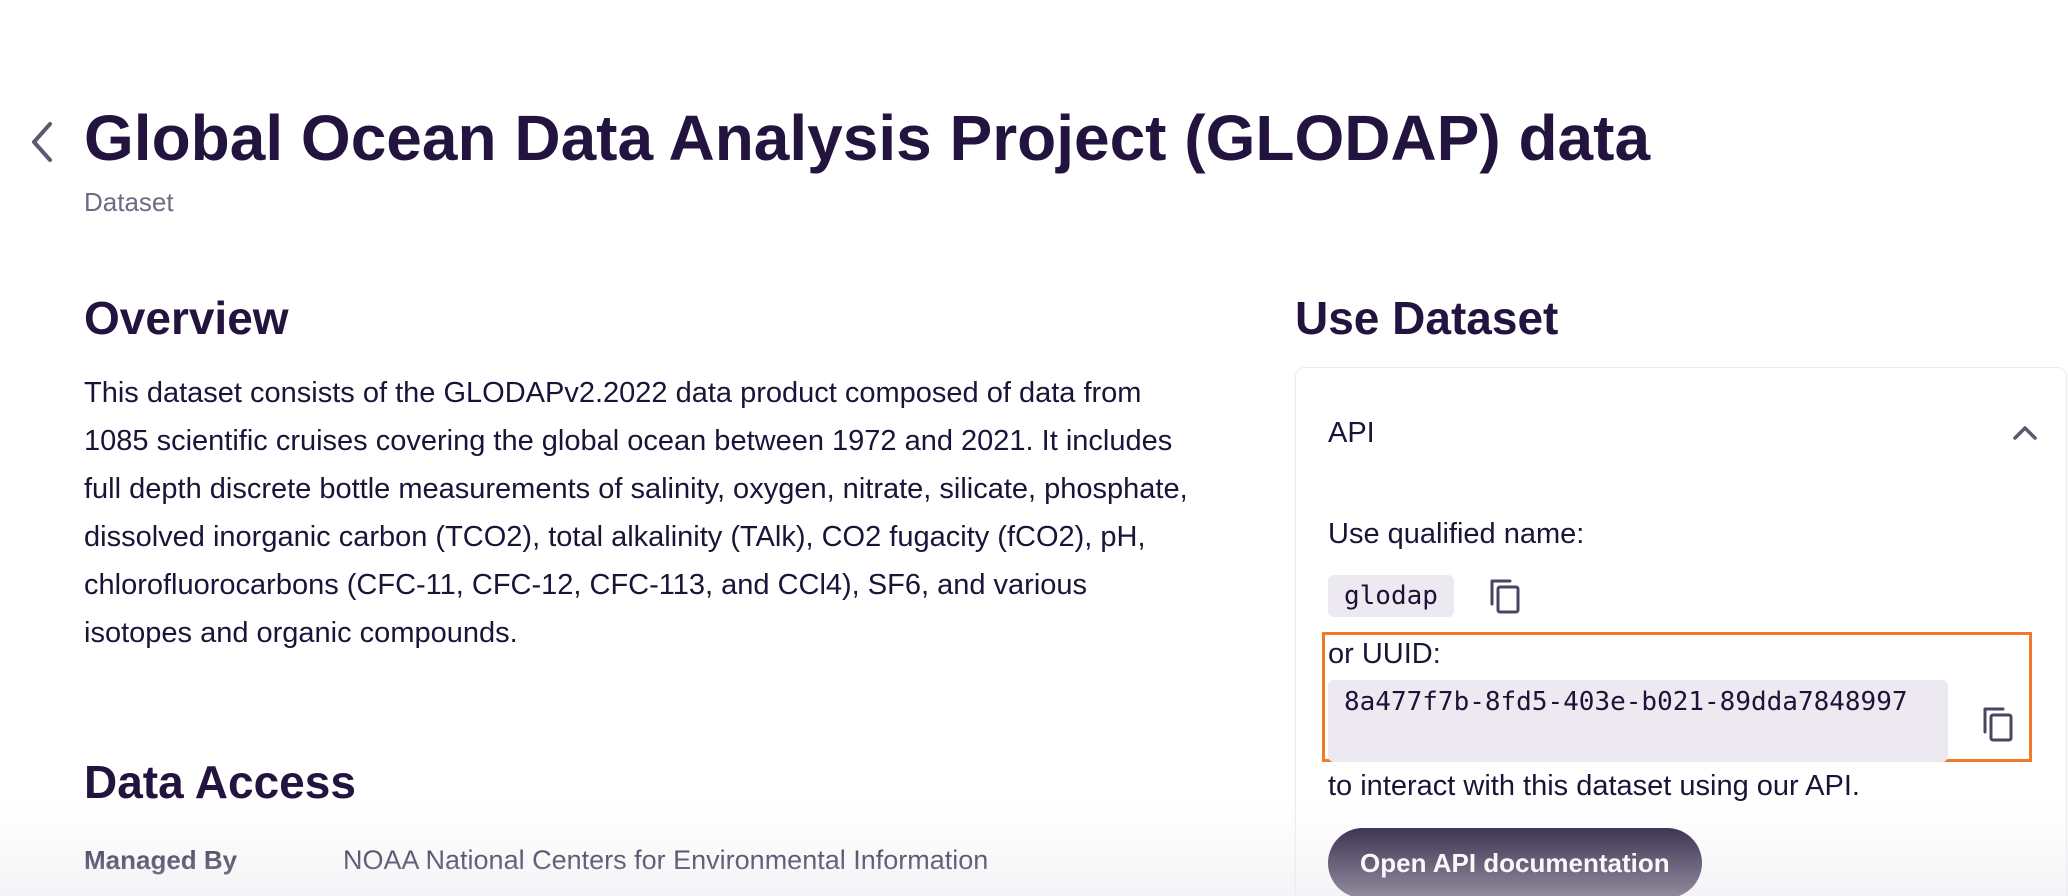  Describe the element at coordinates (1384, 654) in the screenshot. I see `uuid-label: or UUID:` at that location.